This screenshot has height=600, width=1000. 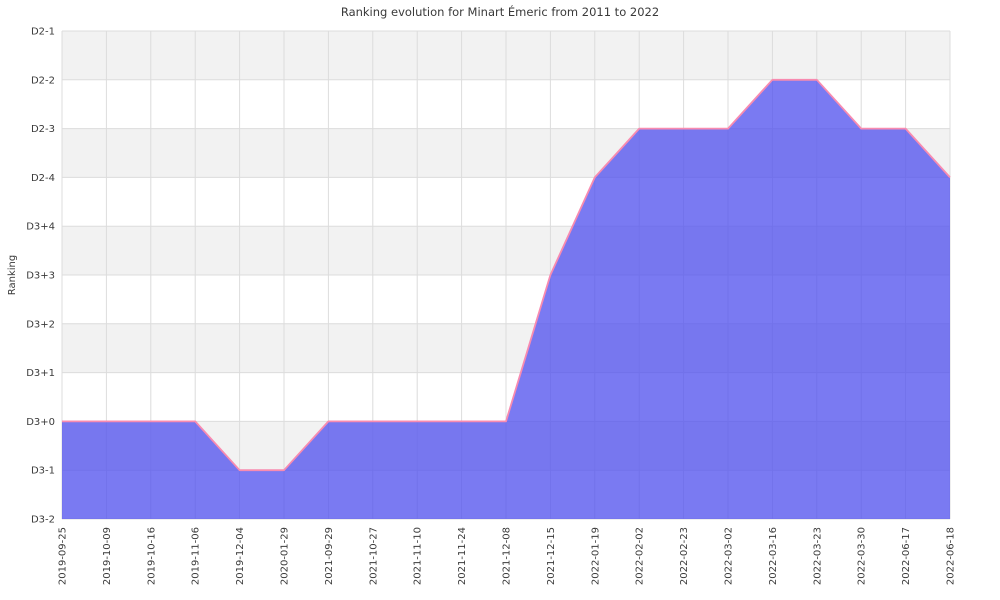 What do you see at coordinates (951, 556) in the screenshot?
I see `x-tick-label: 2022-06-18` at bounding box center [951, 556].